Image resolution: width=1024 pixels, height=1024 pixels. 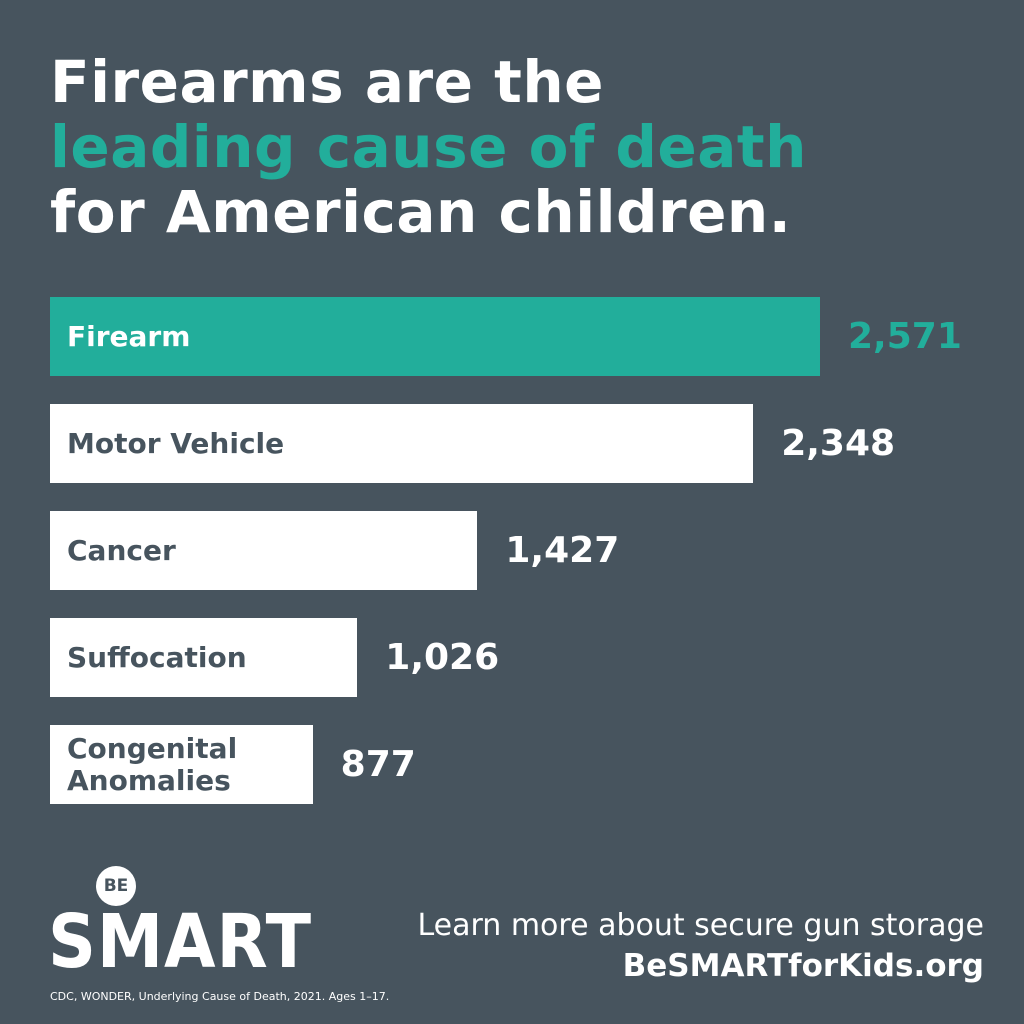 I want to click on cta-text: Learn more about secure gun storage, so click(x=700, y=925).